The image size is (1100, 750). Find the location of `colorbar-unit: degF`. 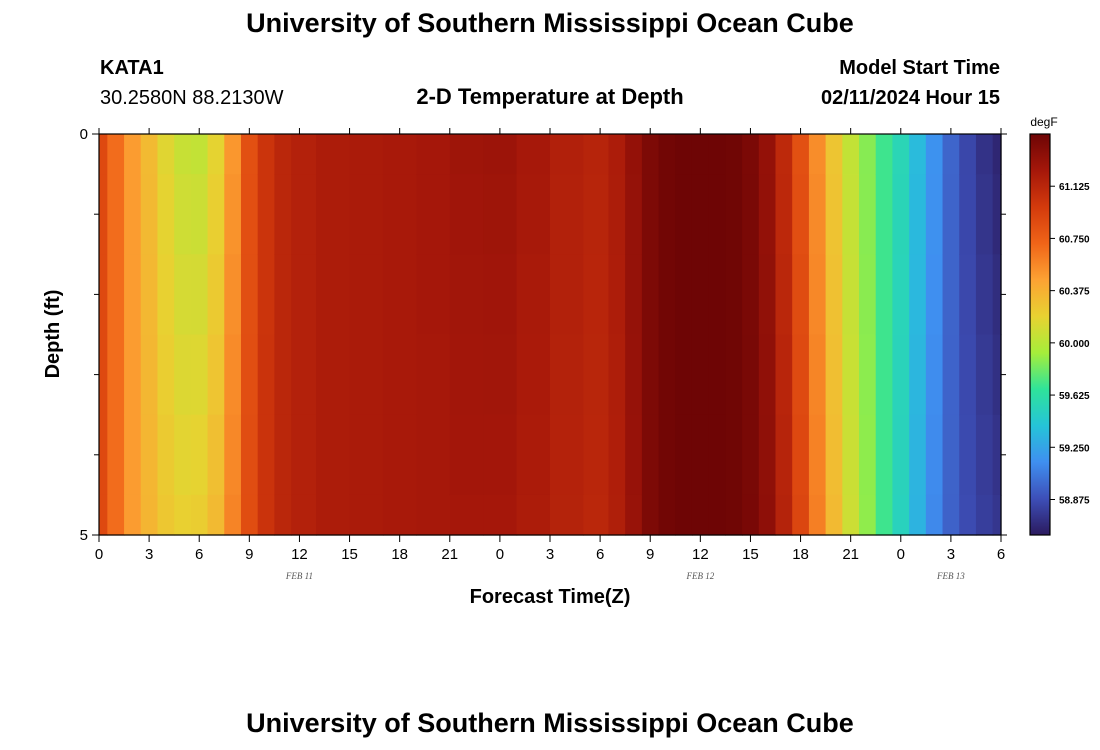

colorbar-unit: degF is located at coordinates (1043, 122).